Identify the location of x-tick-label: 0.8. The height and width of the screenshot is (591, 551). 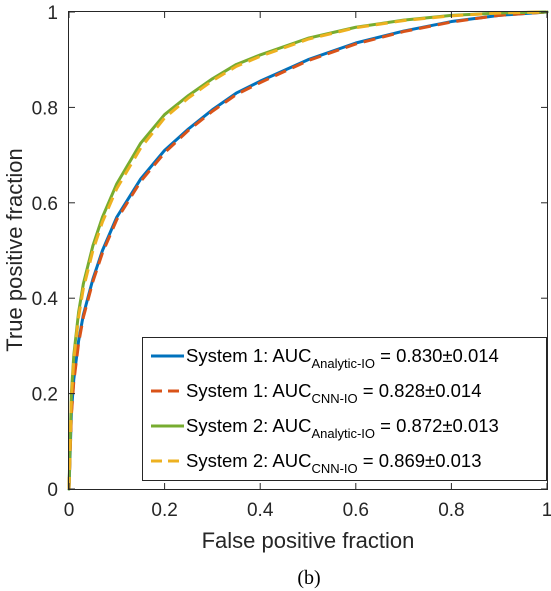
(451, 510).